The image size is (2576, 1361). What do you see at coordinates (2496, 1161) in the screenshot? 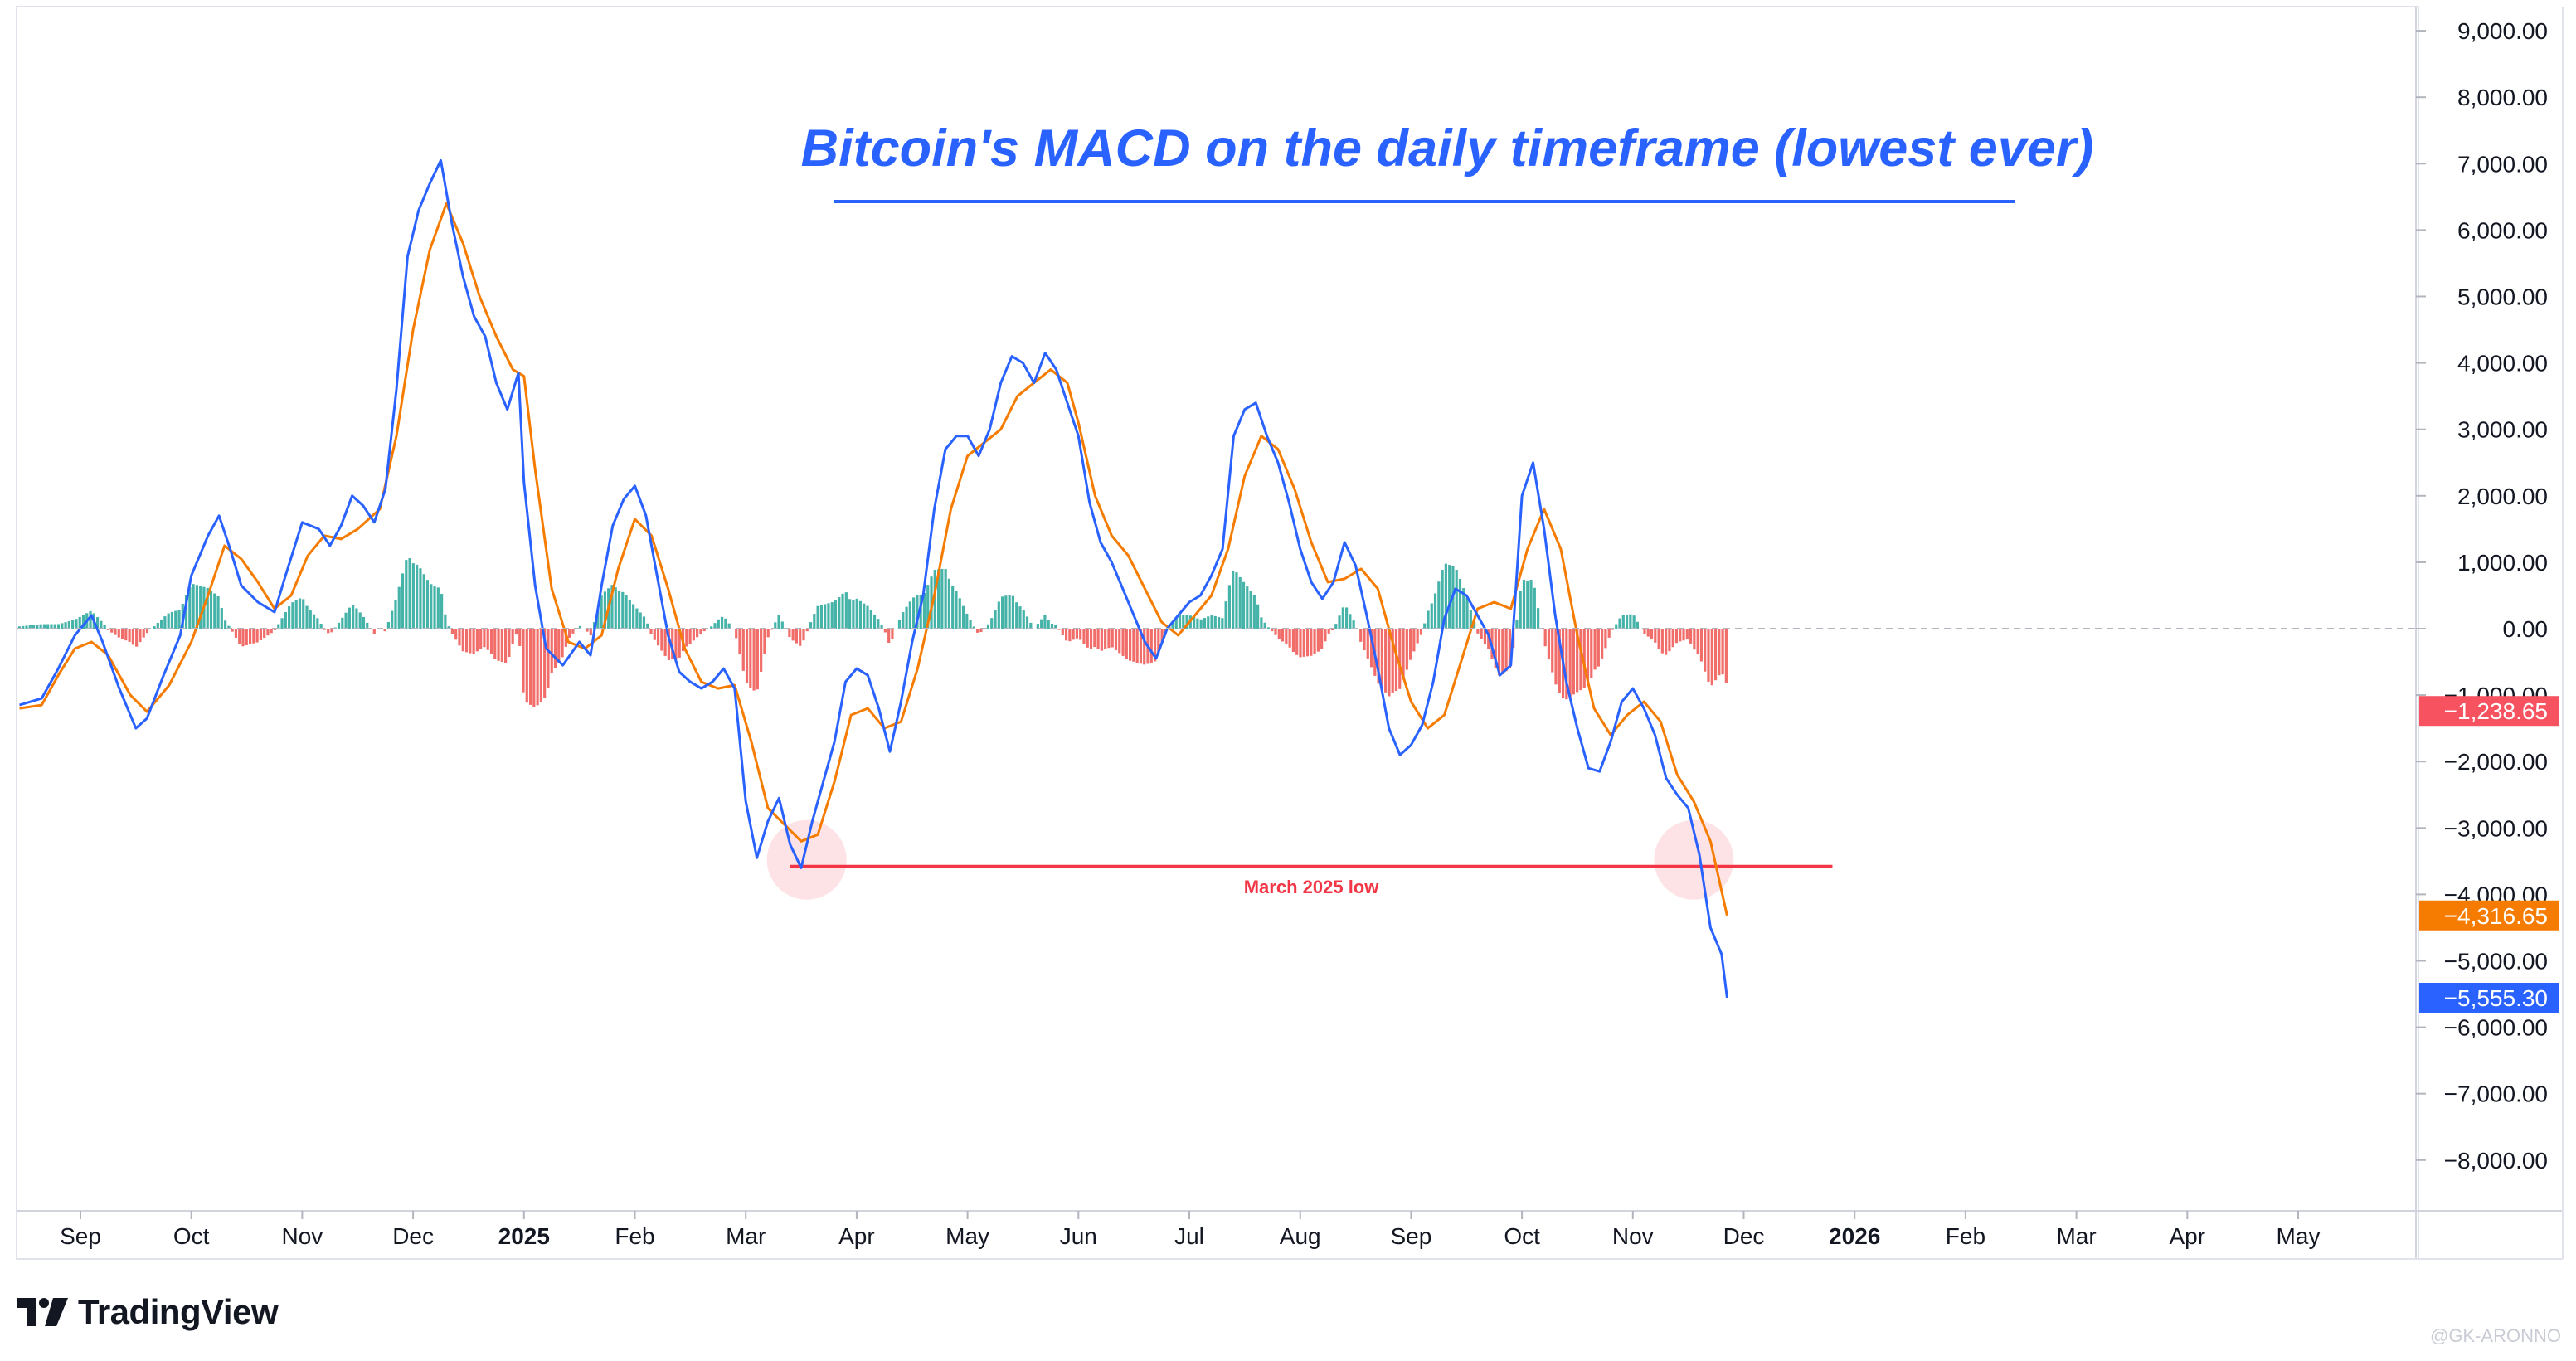
I see `y-tick-label: −8,000.00` at bounding box center [2496, 1161].